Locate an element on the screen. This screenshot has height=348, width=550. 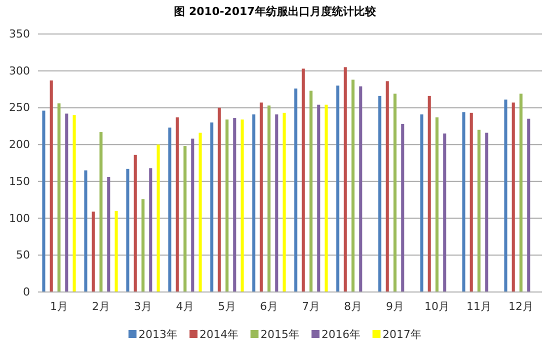
x-tick-label: 8月 is located at coordinates (353, 306).